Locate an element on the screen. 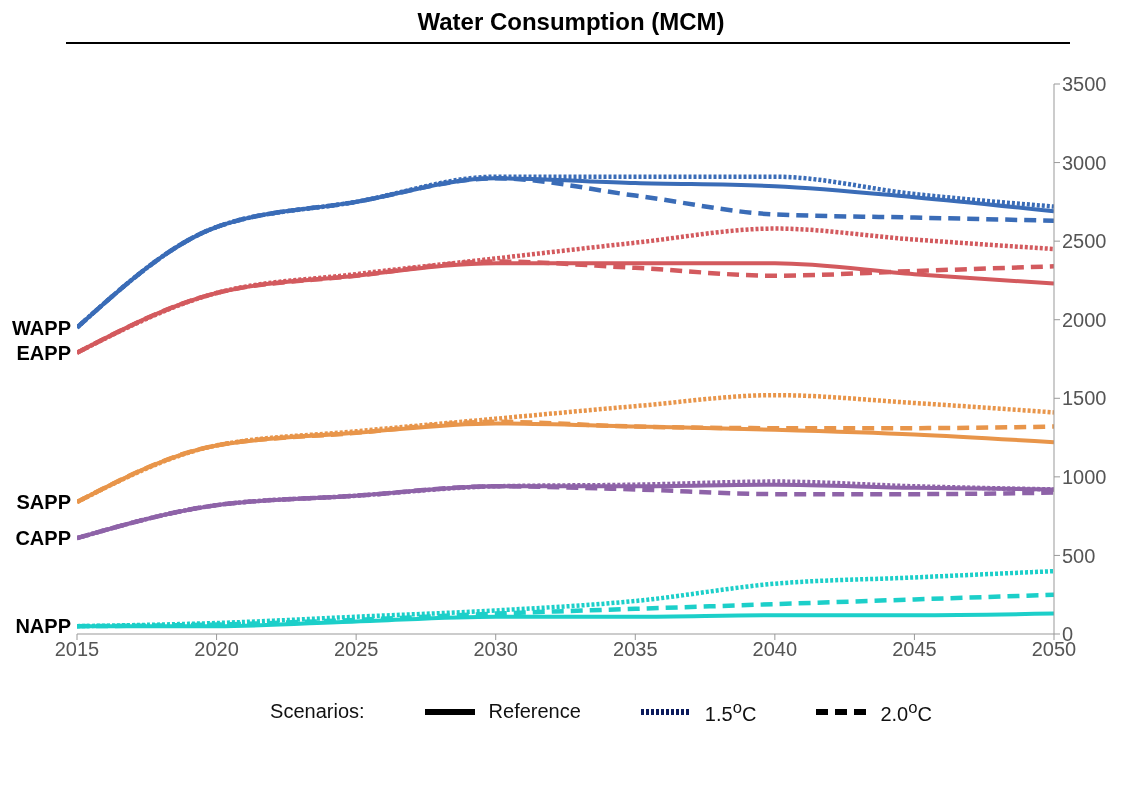 The height and width of the screenshot is (810, 1142). series-label: WAPP is located at coordinates (41, 327).